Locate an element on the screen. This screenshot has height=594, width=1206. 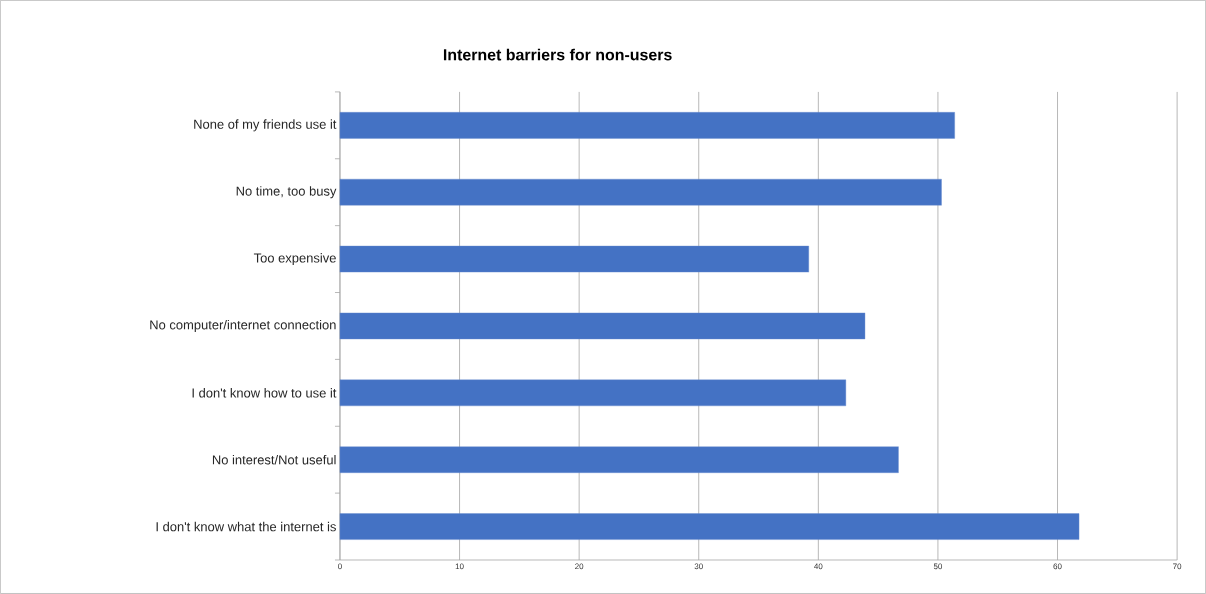
y-tick-label: I don't know how to use it is located at coordinates (264, 393).